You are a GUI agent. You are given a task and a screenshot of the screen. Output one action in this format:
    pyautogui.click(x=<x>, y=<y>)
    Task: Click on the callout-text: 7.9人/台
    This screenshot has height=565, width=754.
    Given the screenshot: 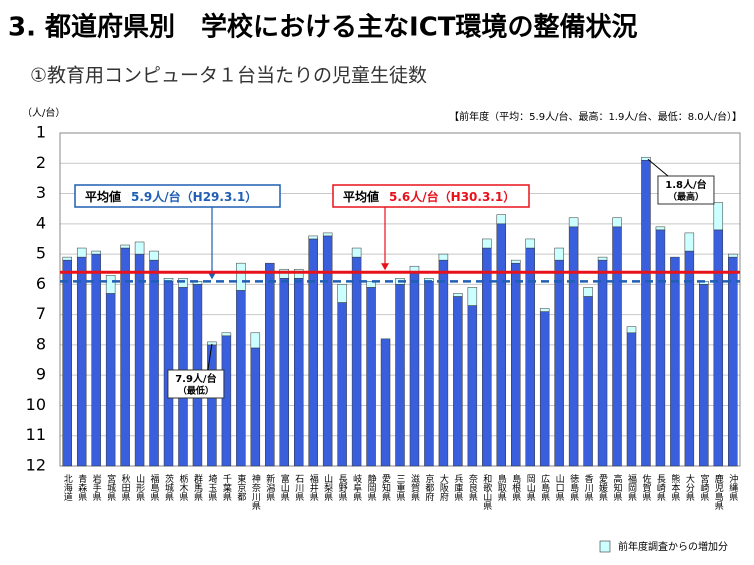 What is the action you would take?
    pyautogui.click(x=195, y=378)
    